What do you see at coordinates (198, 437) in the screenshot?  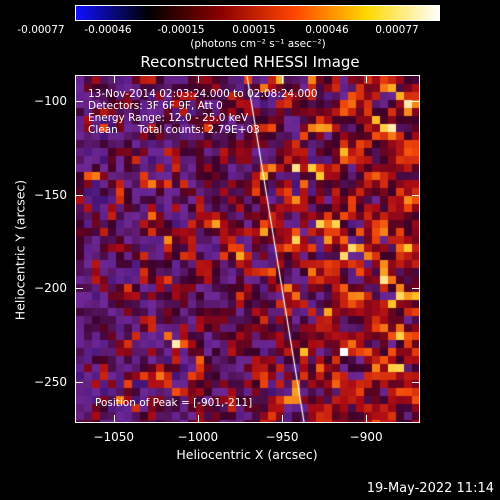 I see `x-tick-label: −1000` at bounding box center [198, 437].